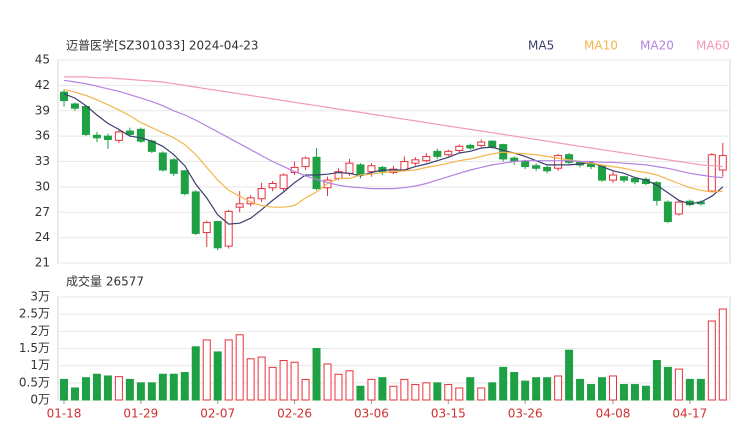 The height and width of the screenshot is (444, 740). Describe the element at coordinates (64, 414) in the screenshot. I see `x-tick-label: 01-18` at that location.